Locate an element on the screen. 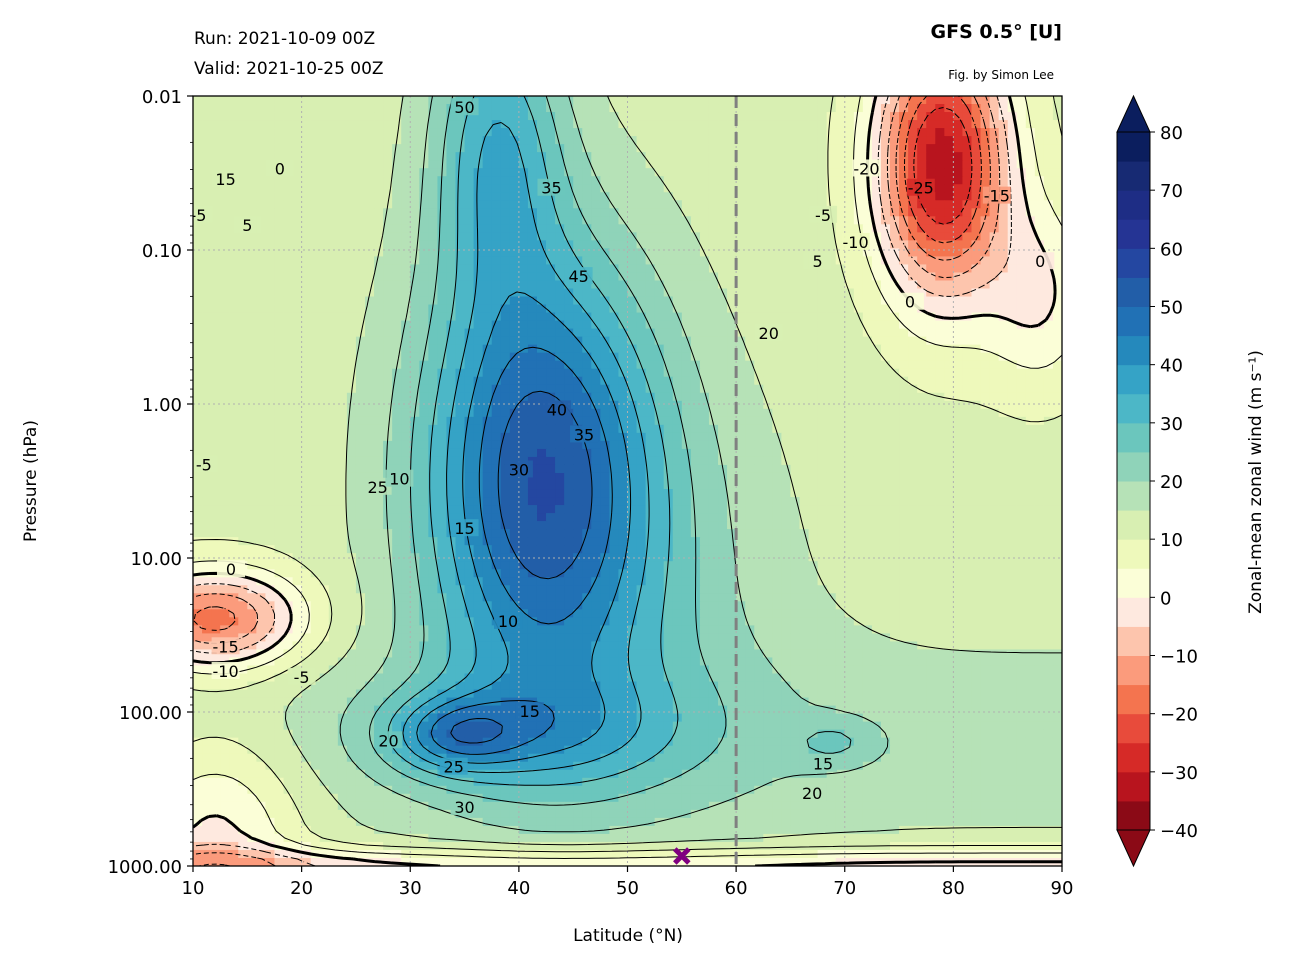  valid-label: Valid: 2021-10-25 00Z is located at coordinates (289, 69).